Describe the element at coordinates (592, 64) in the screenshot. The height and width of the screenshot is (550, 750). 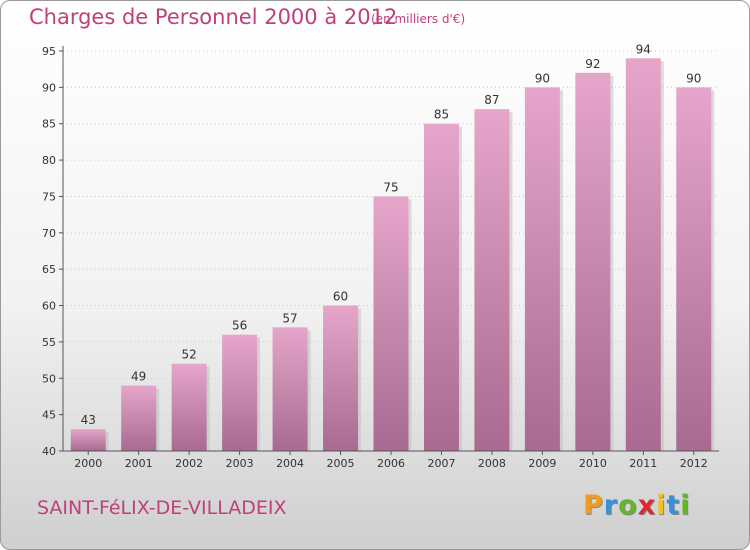
I see `bar-value-label: 92` at that location.